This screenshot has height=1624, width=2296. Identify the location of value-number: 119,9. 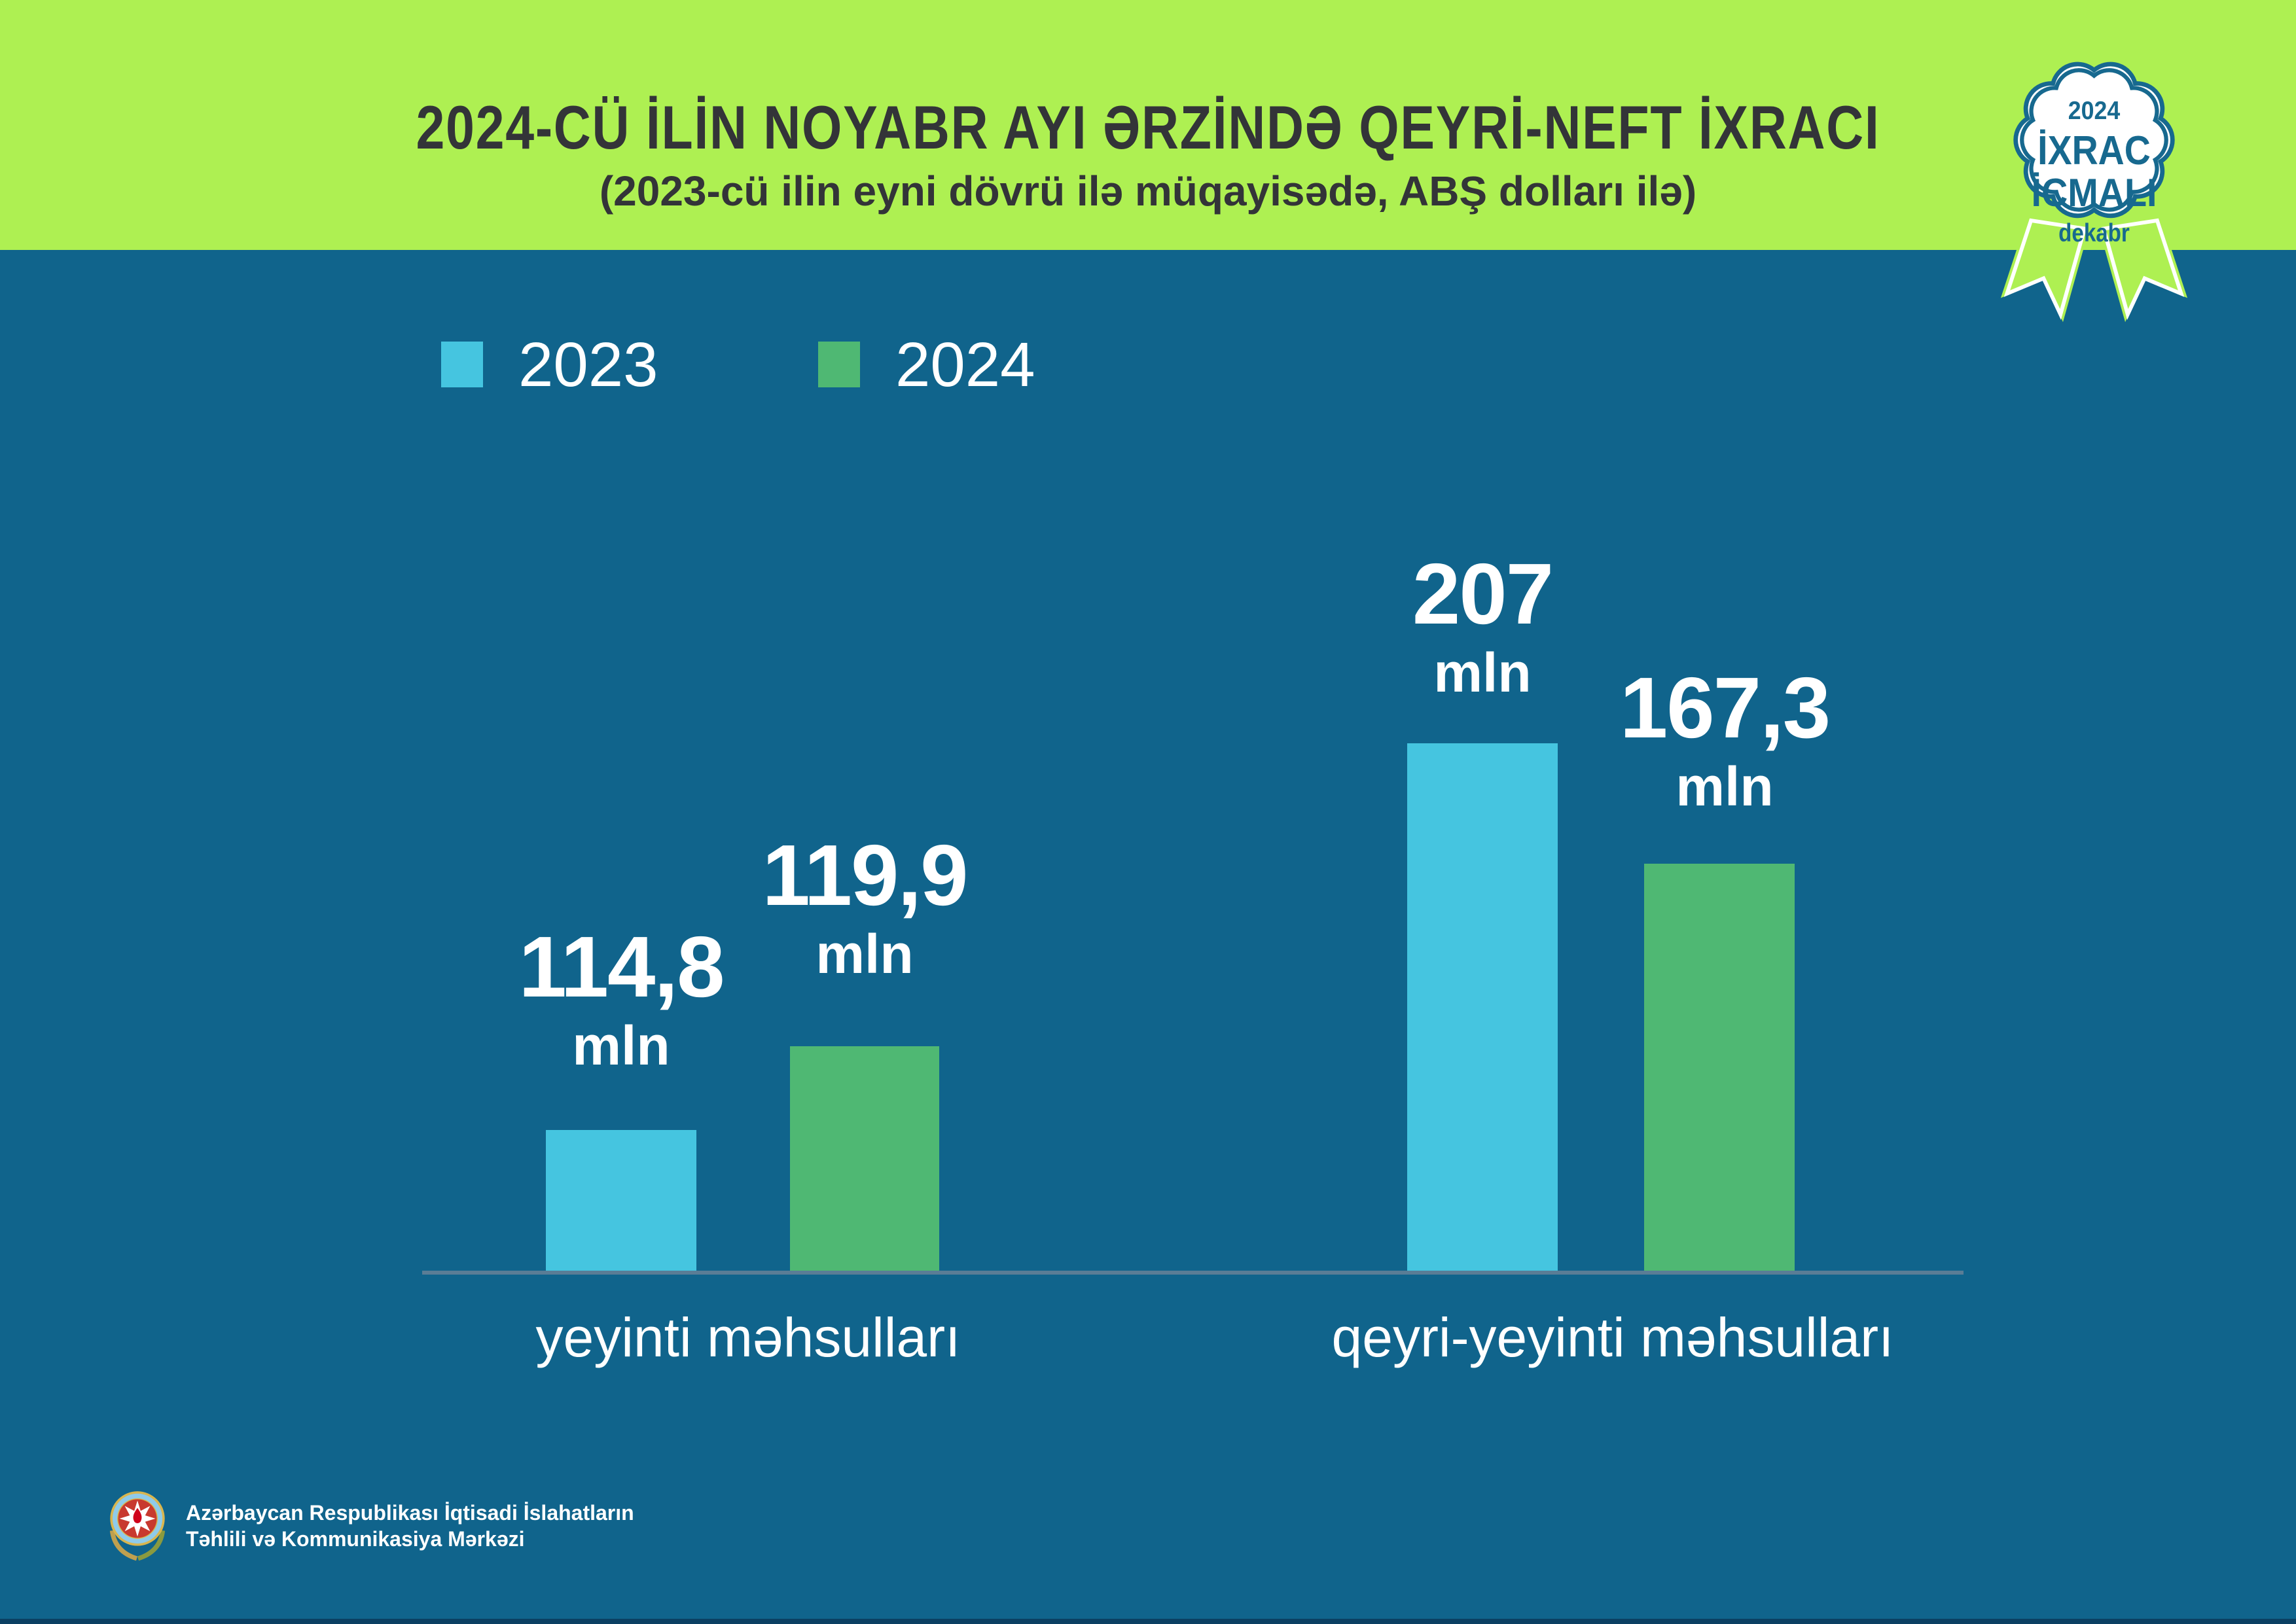
(865, 875).